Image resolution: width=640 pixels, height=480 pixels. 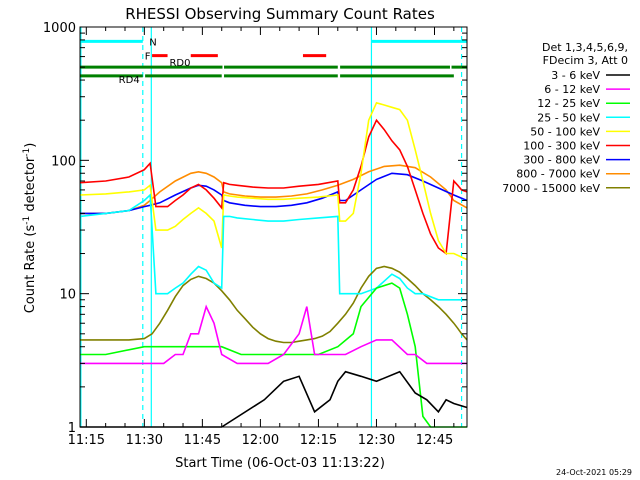 What do you see at coordinates (179, 63) in the screenshot?
I see `bar-label-green_RD0: RD0` at bounding box center [179, 63].